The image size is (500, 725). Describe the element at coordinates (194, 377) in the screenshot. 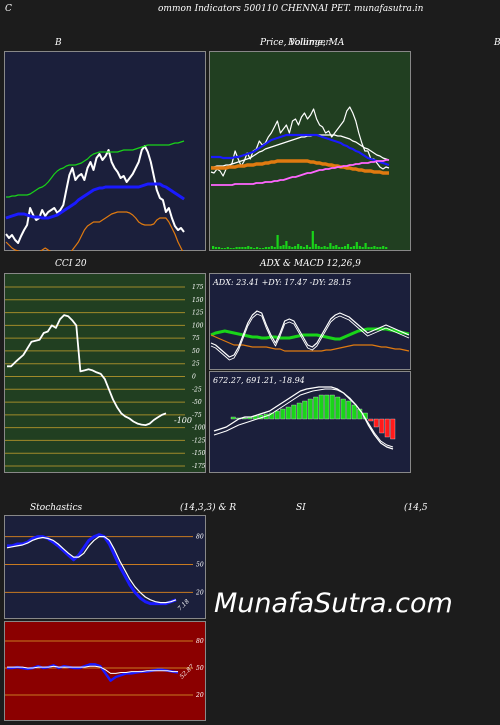

I see `cci-tick-label: 0` at that location.